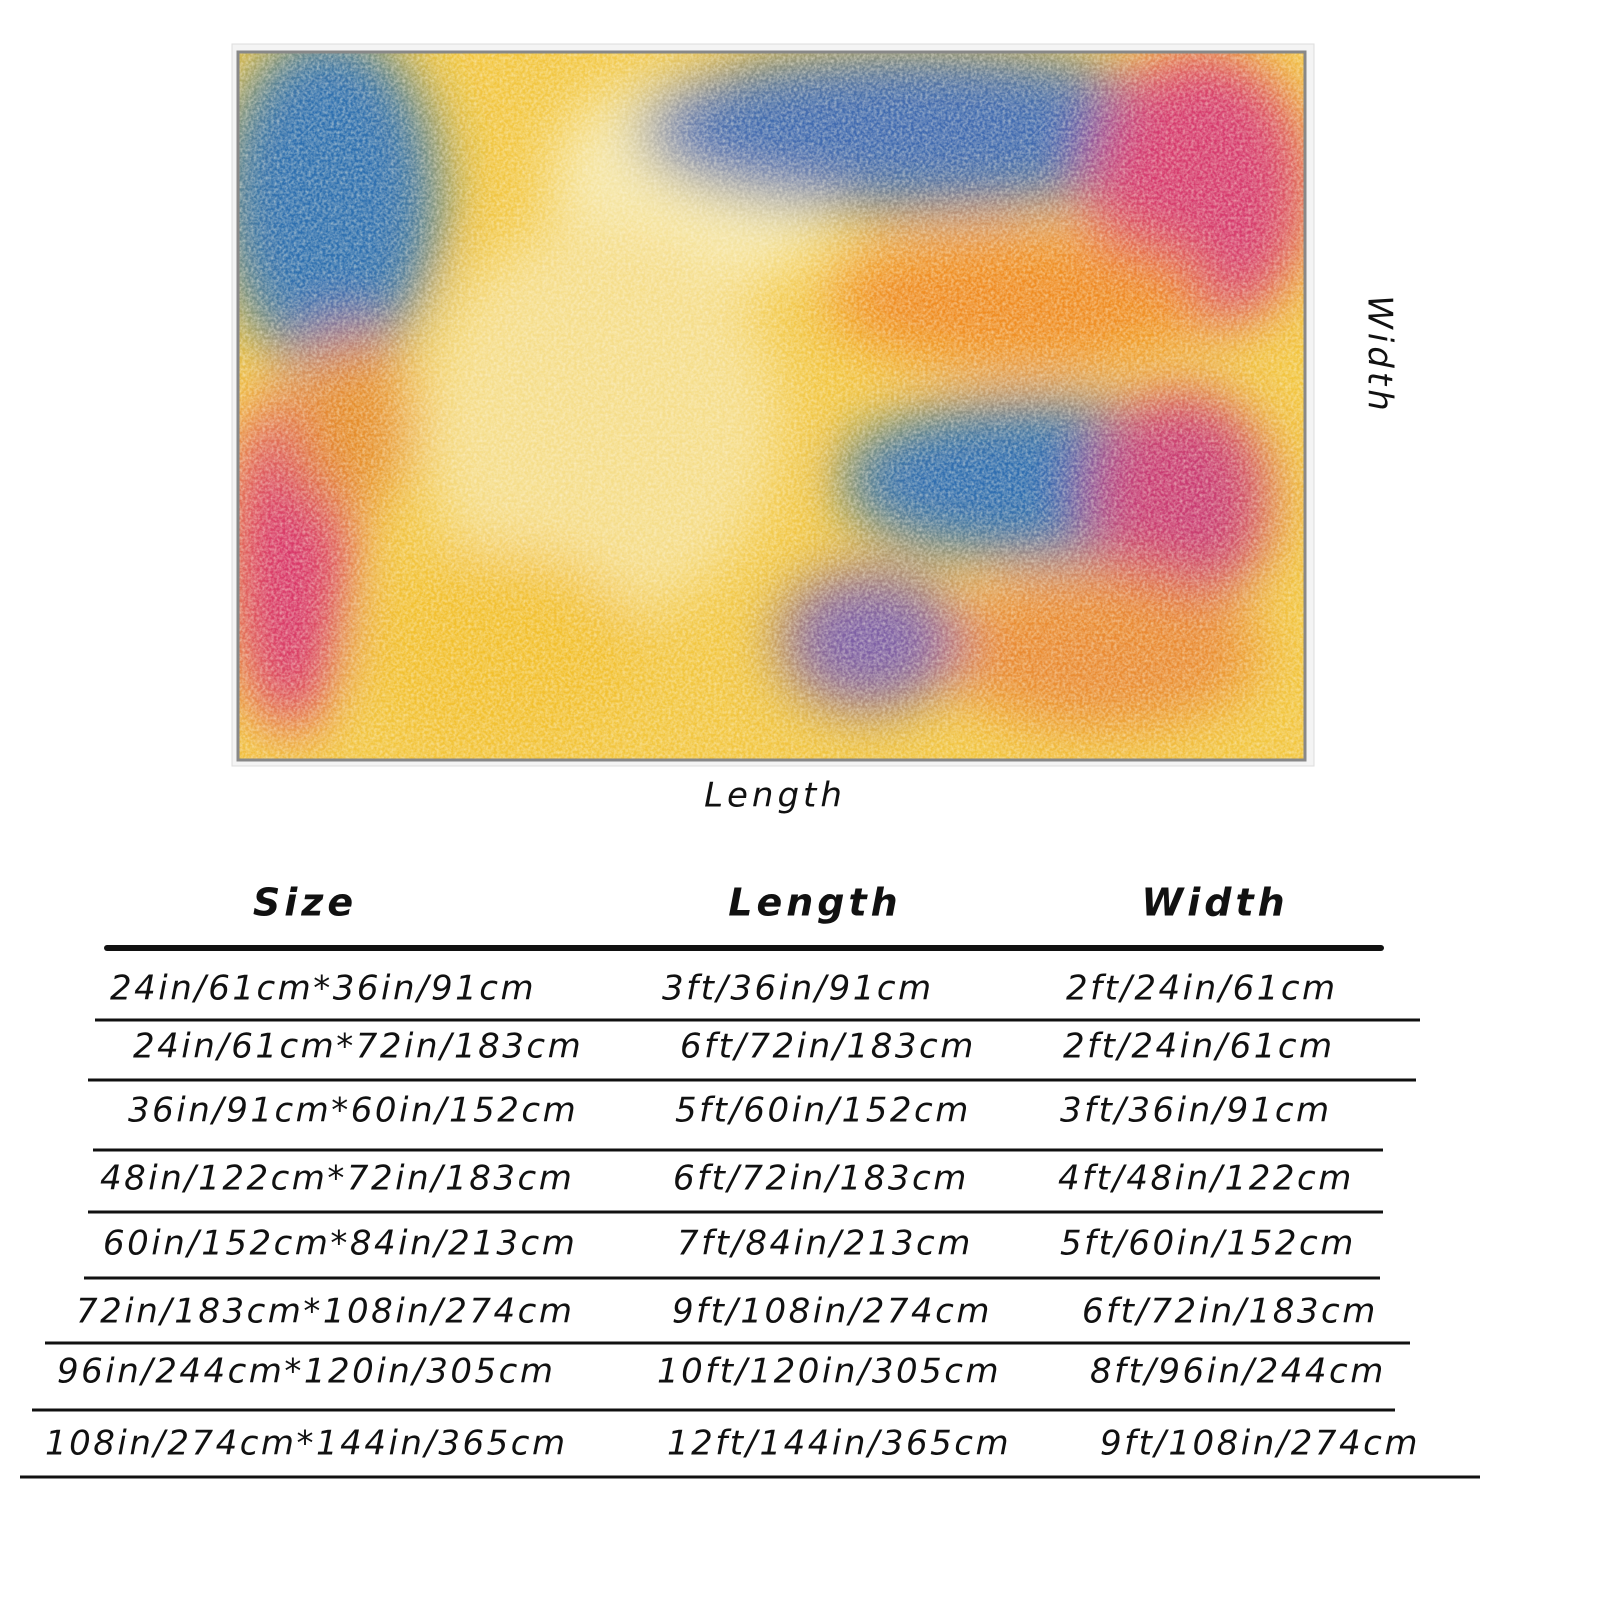  Describe the element at coordinates (340, 1244) in the screenshot. I see `table-cell: 60in/152cm*84in/213cm` at that location.